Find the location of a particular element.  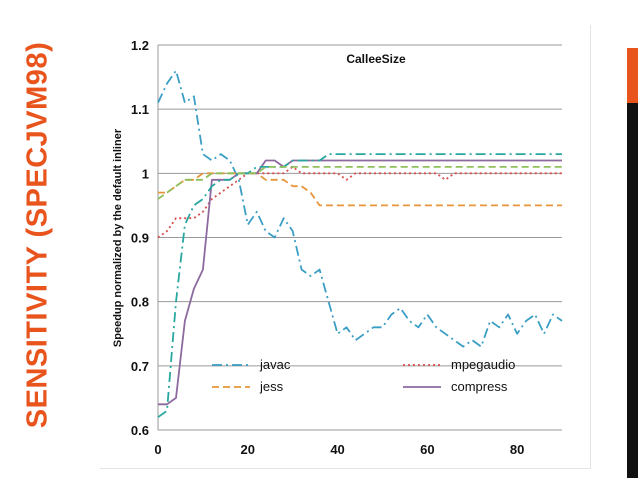

legend-label-javac: javac is located at coordinates (275, 364).